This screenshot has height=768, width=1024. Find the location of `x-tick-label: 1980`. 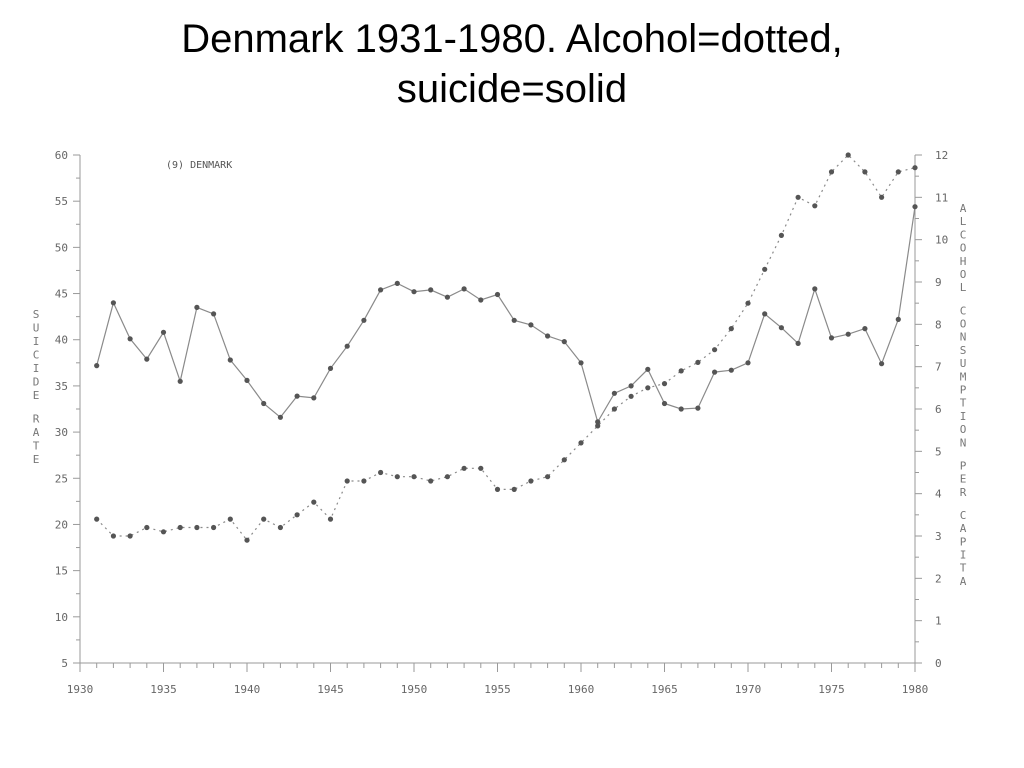

x-tick-label: 1980 is located at coordinates (915, 689).